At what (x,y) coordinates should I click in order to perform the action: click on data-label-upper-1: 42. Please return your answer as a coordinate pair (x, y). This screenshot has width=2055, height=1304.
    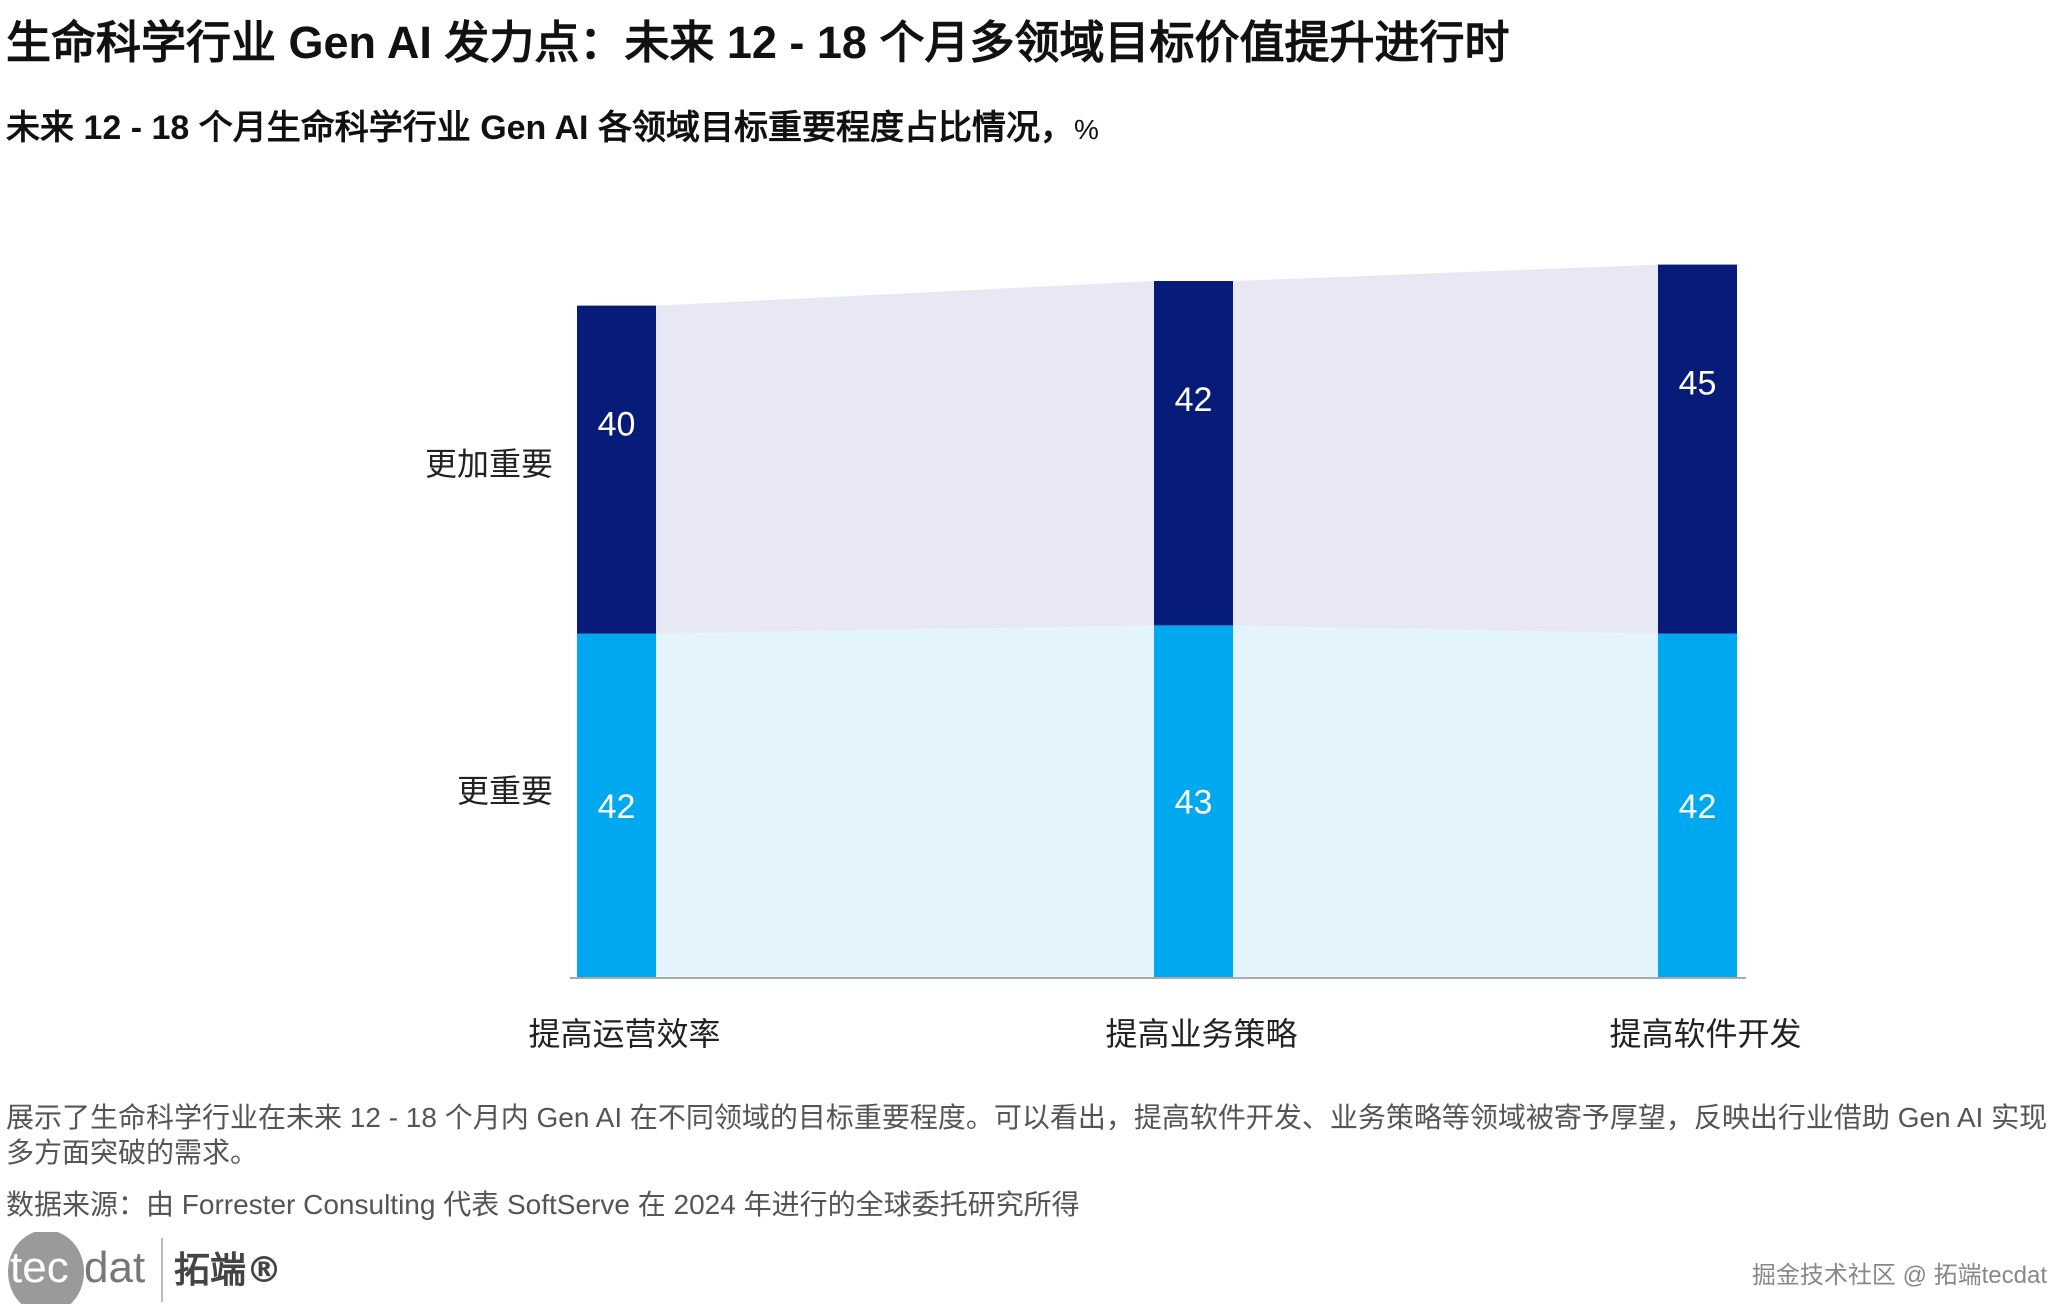
    Looking at the image, I should click on (1194, 400).